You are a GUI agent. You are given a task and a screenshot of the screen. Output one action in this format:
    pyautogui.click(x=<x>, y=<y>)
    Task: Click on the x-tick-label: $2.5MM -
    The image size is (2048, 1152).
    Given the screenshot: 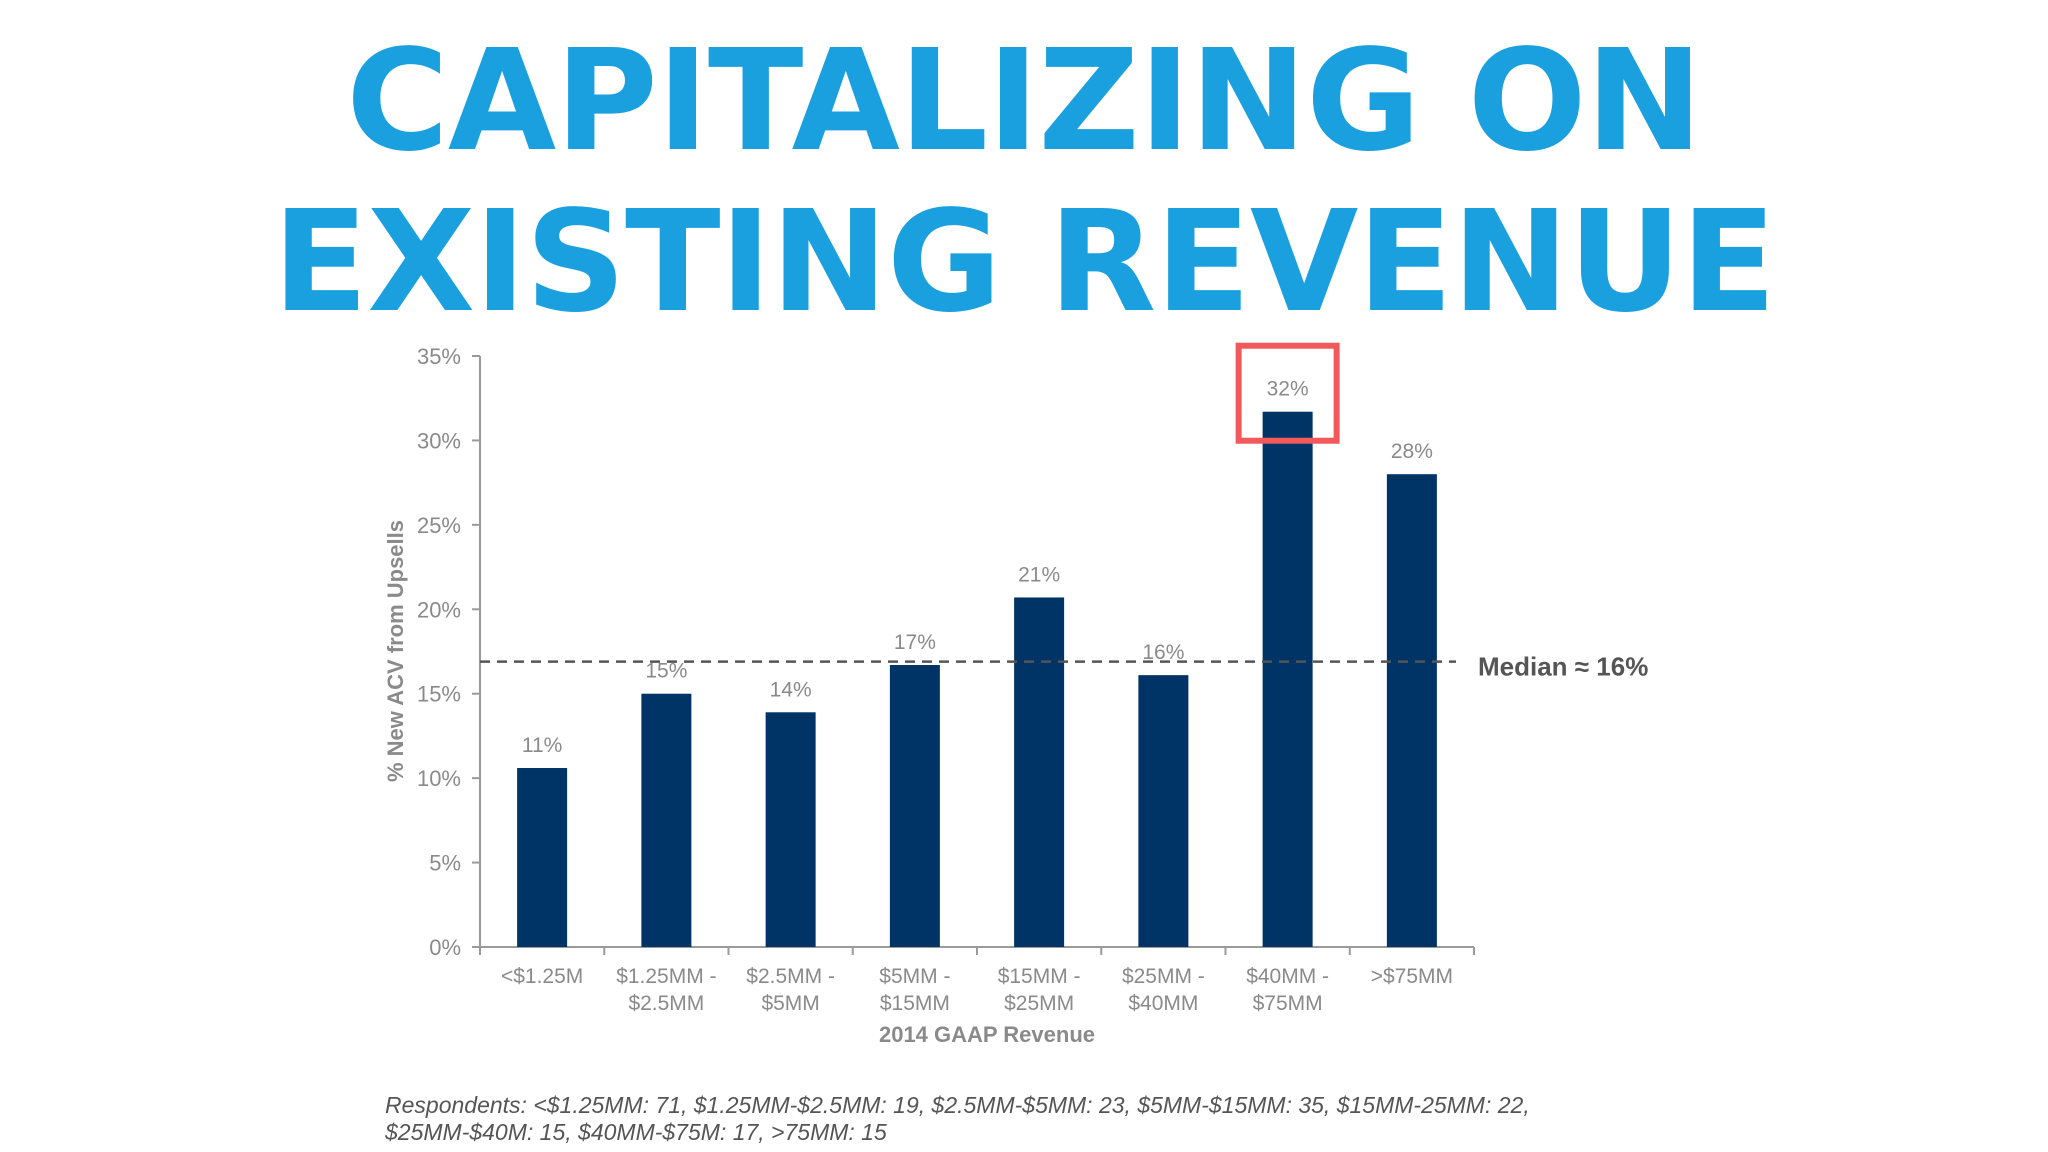 What is the action you would take?
    pyautogui.click(x=790, y=976)
    